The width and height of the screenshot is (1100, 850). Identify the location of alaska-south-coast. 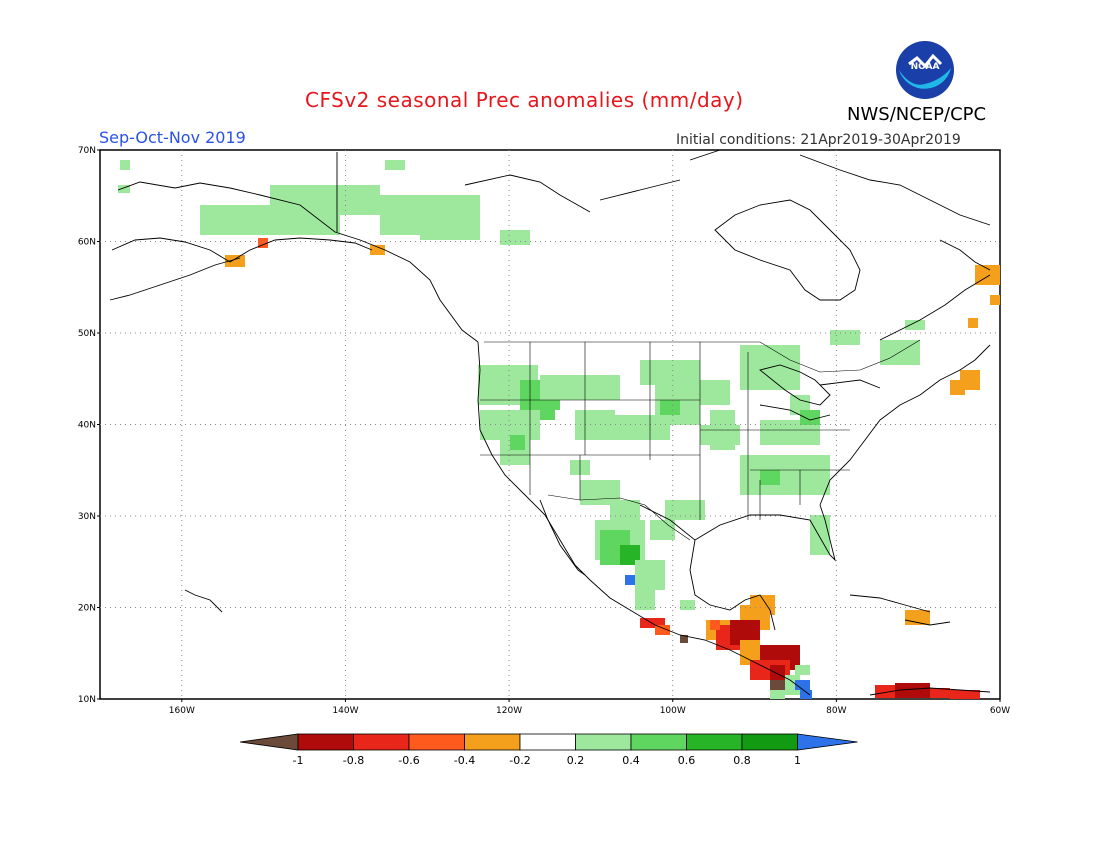
(242, 250).